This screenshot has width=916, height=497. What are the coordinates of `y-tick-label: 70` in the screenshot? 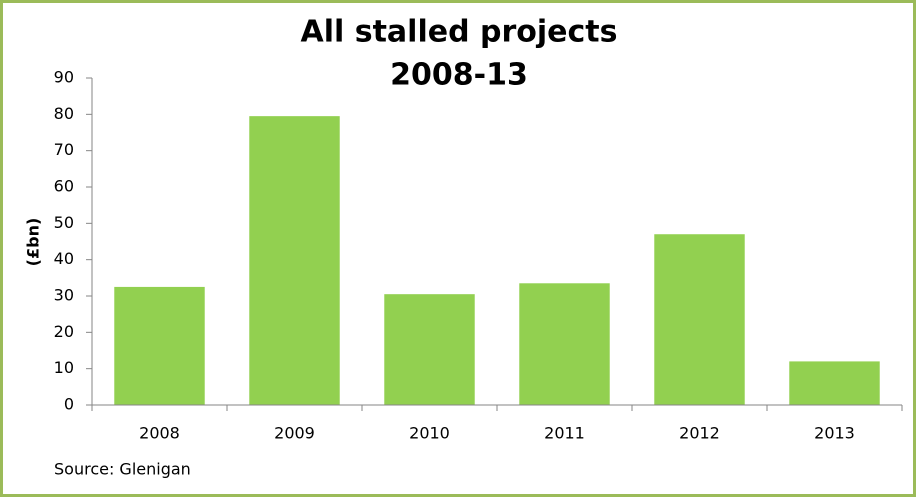 It's located at (64, 149).